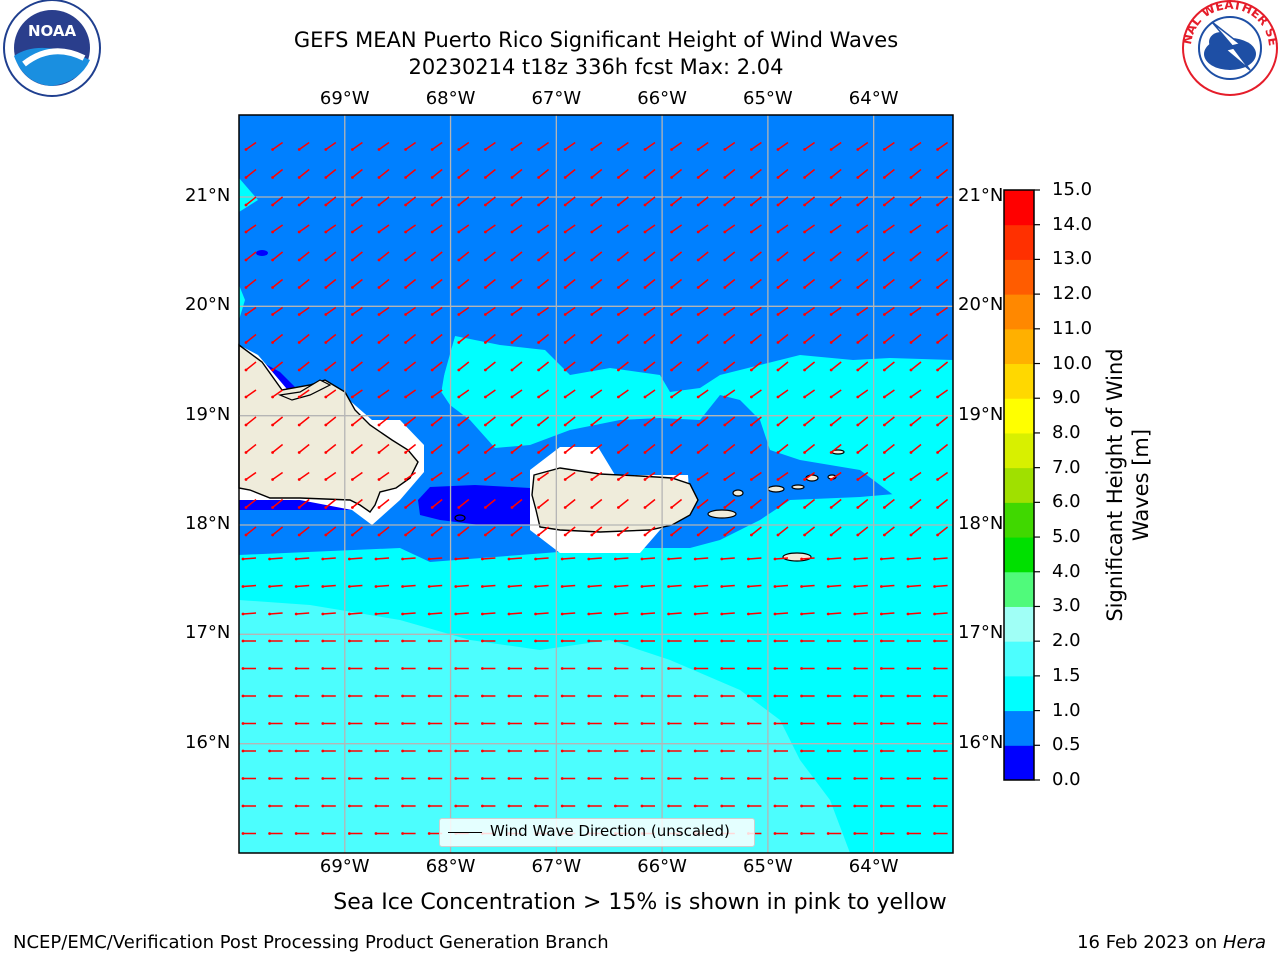 The image size is (1280, 960). What do you see at coordinates (450, 866) in the screenshot?
I see `axis-tick-label: 68°W` at bounding box center [450, 866].